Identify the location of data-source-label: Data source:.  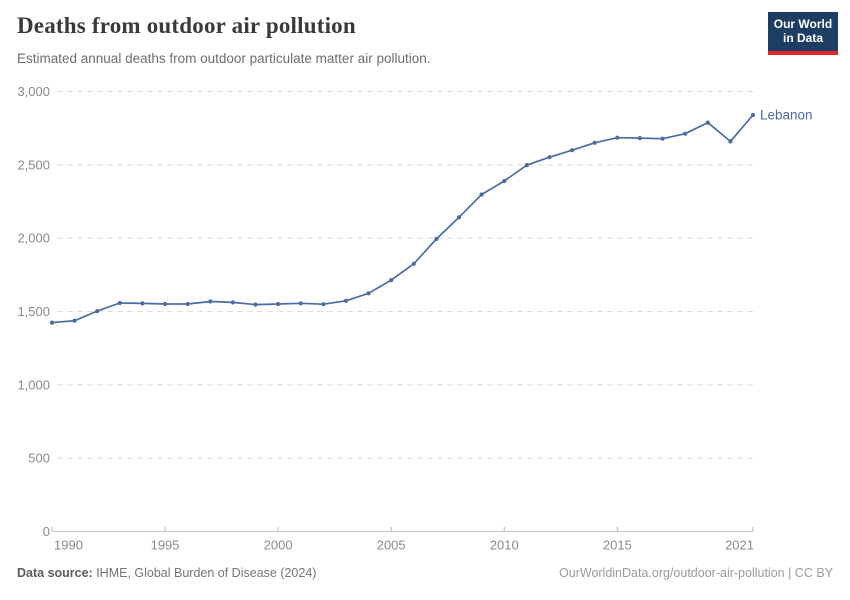
(55, 573).